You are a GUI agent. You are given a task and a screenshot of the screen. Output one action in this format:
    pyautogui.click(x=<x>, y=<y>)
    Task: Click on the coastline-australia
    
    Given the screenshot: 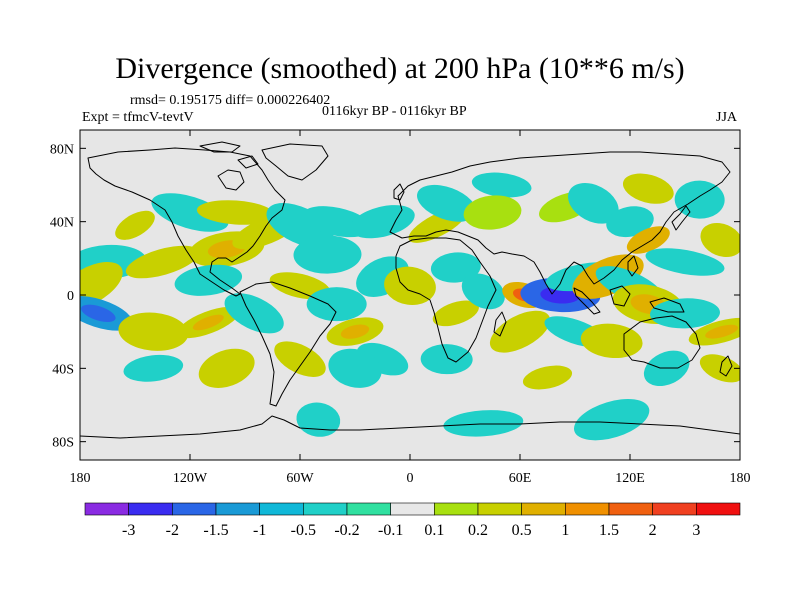 What is the action you would take?
    pyautogui.click(x=662, y=342)
    